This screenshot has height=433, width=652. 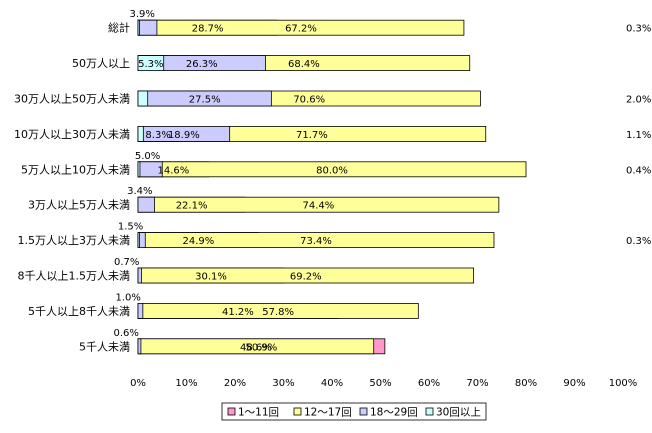 What do you see at coordinates (309, 100) in the screenshot?
I see `data-label: 70.6%` at bounding box center [309, 100].